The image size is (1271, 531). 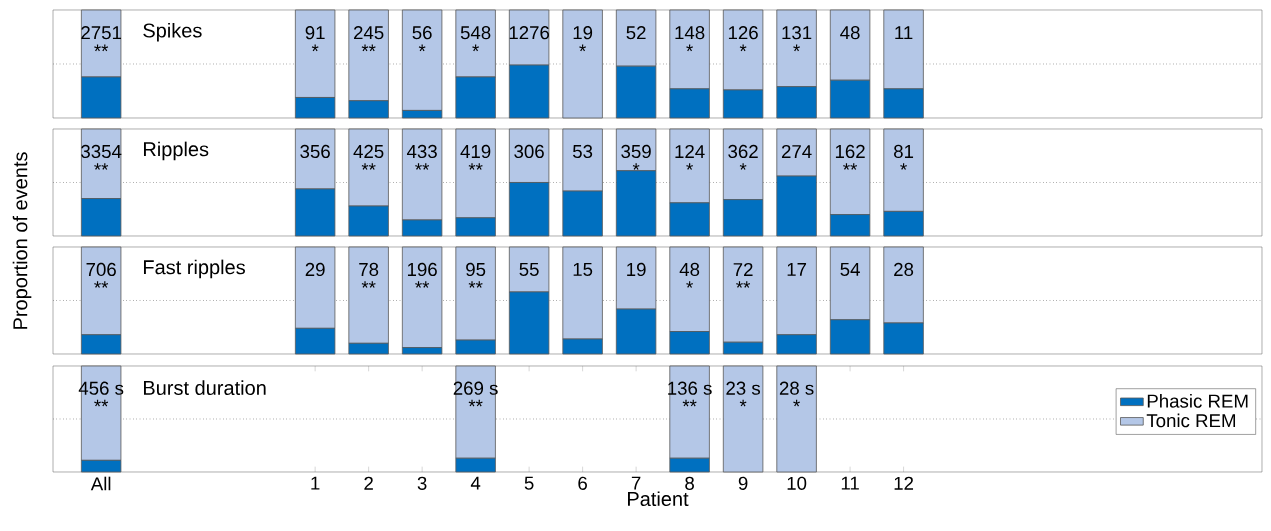 What do you see at coordinates (529, 151) in the screenshot?
I see `annotation: 306` at bounding box center [529, 151].